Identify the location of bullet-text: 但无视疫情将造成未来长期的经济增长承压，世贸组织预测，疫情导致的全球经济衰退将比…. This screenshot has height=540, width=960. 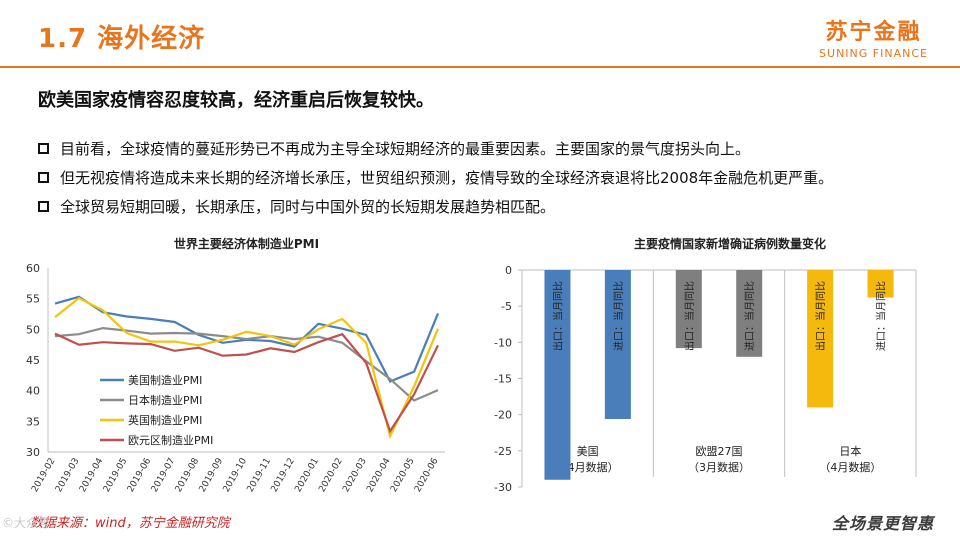
(447, 178).